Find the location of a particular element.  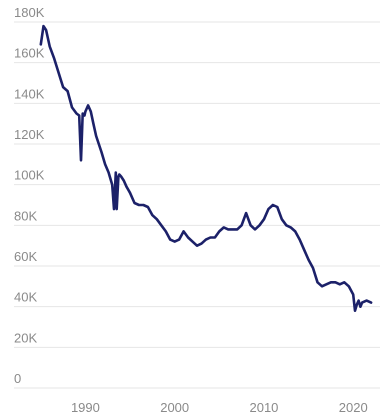

y-tick-label: 140K is located at coordinates (29, 93).